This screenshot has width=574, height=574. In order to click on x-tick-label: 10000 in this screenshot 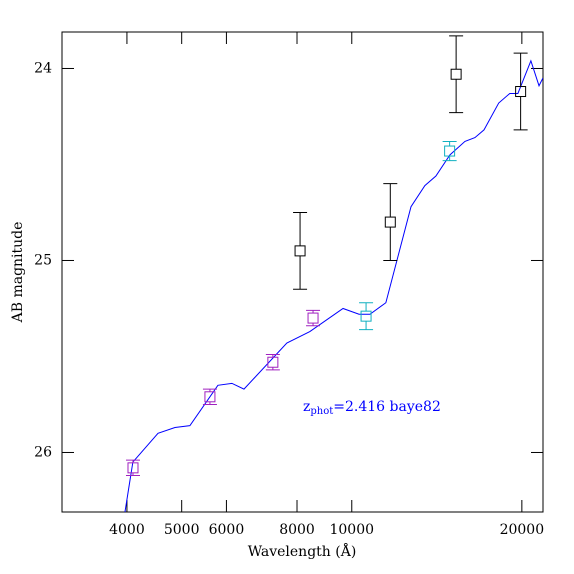, I will do `click(351, 530)`.